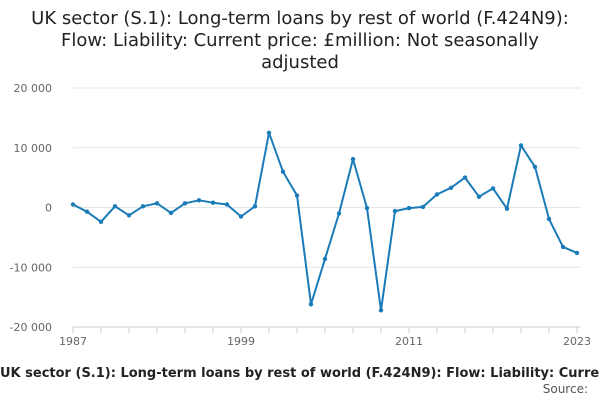 The image size is (600, 400). I want to click on x-axis-ticks: 1987 1999 2011 2023, so click(325, 337).